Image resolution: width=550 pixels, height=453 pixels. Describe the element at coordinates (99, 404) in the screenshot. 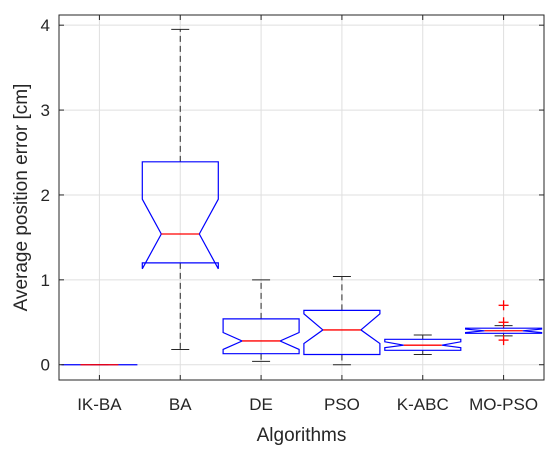

I see `x-tick-label: IK-BA` at that location.